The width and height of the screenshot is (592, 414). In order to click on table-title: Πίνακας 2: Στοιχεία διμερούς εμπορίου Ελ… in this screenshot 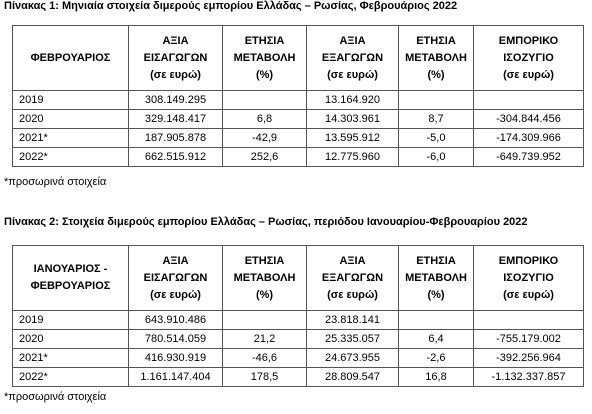, I will do `click(266, 222)`.